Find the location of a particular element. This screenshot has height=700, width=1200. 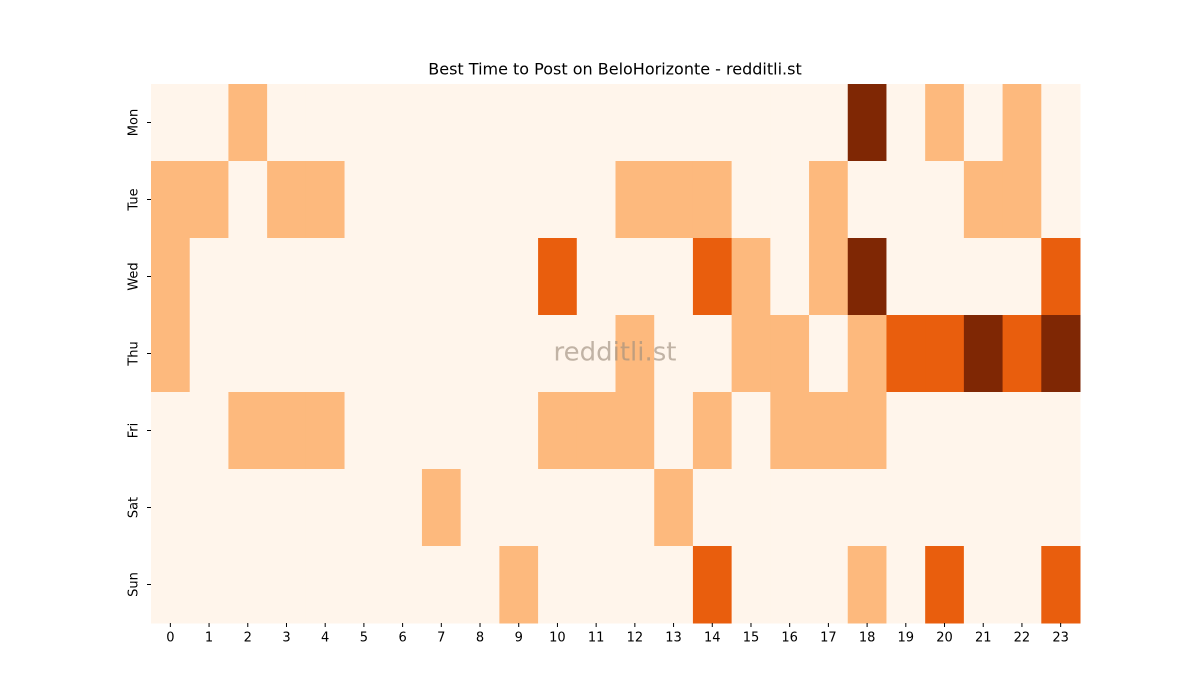

x-tick-label: 14 is located at coordinates (712, 638).